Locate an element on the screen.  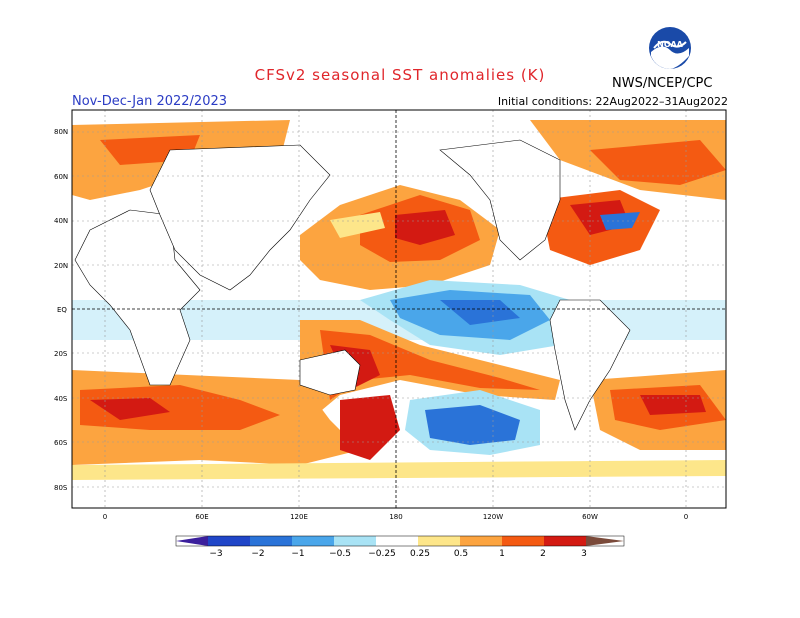
forecast-period: Nov-Dec-Jan 2022/2023 is located at coordinates (150, 101).